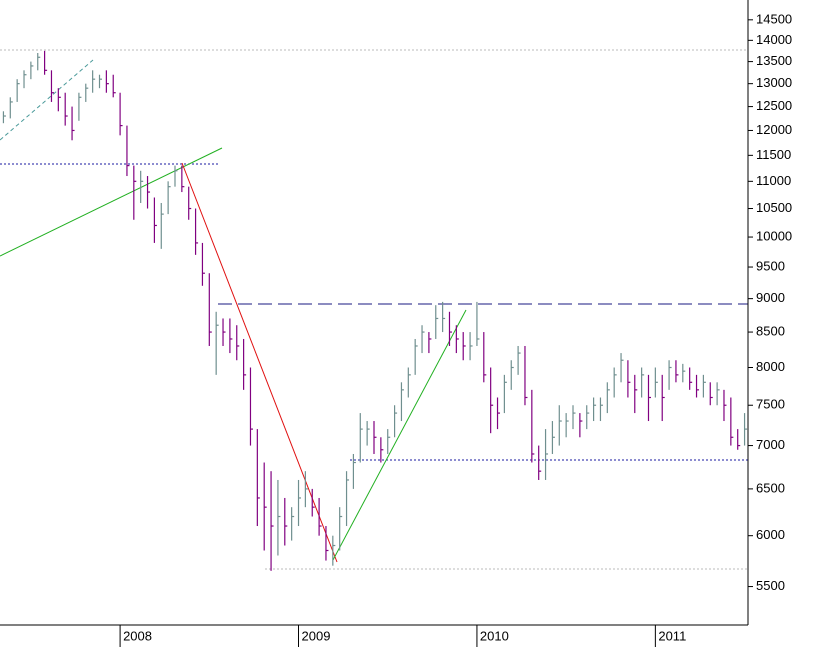  I want to click on y-tick-label: 5500, so click(770, 585).